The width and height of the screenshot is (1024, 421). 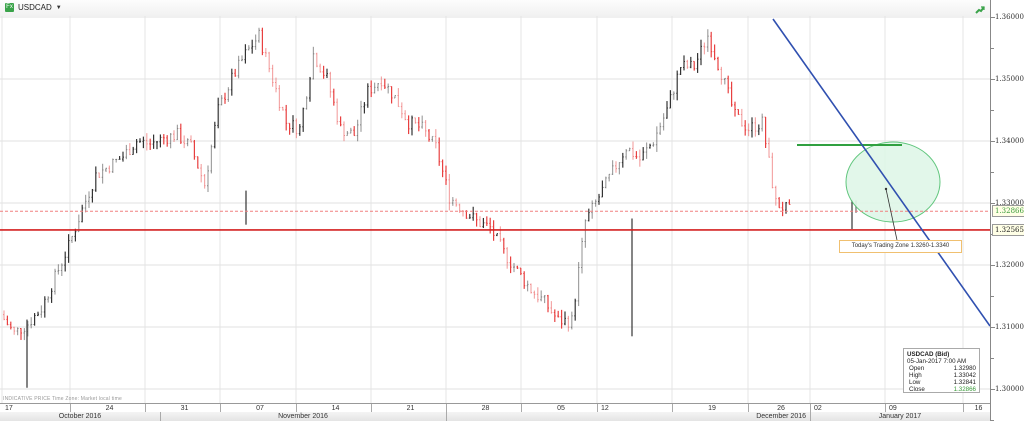 What do you see at coordinates (942, 382) in the screenshot?
I see `info-row-low: Low 1.32841` at bounding box center [942, 382].